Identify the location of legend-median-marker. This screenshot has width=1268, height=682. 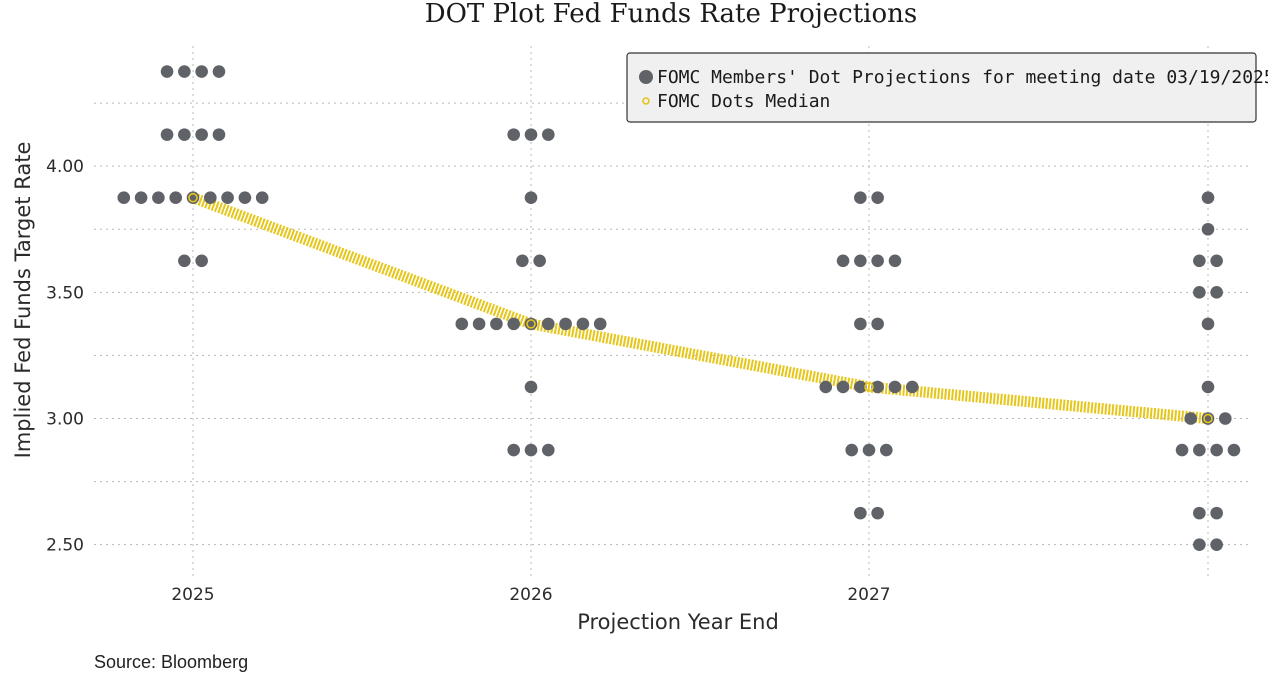
(646, 101).